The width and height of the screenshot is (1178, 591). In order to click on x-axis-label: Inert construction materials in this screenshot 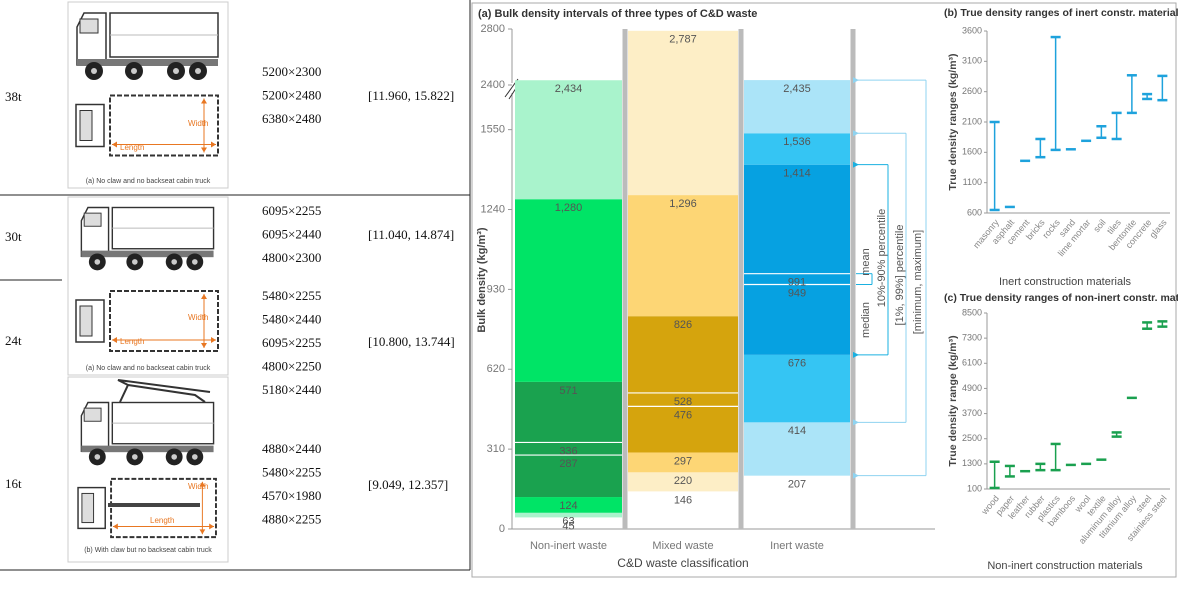, I will do `click(1065, 282)`.